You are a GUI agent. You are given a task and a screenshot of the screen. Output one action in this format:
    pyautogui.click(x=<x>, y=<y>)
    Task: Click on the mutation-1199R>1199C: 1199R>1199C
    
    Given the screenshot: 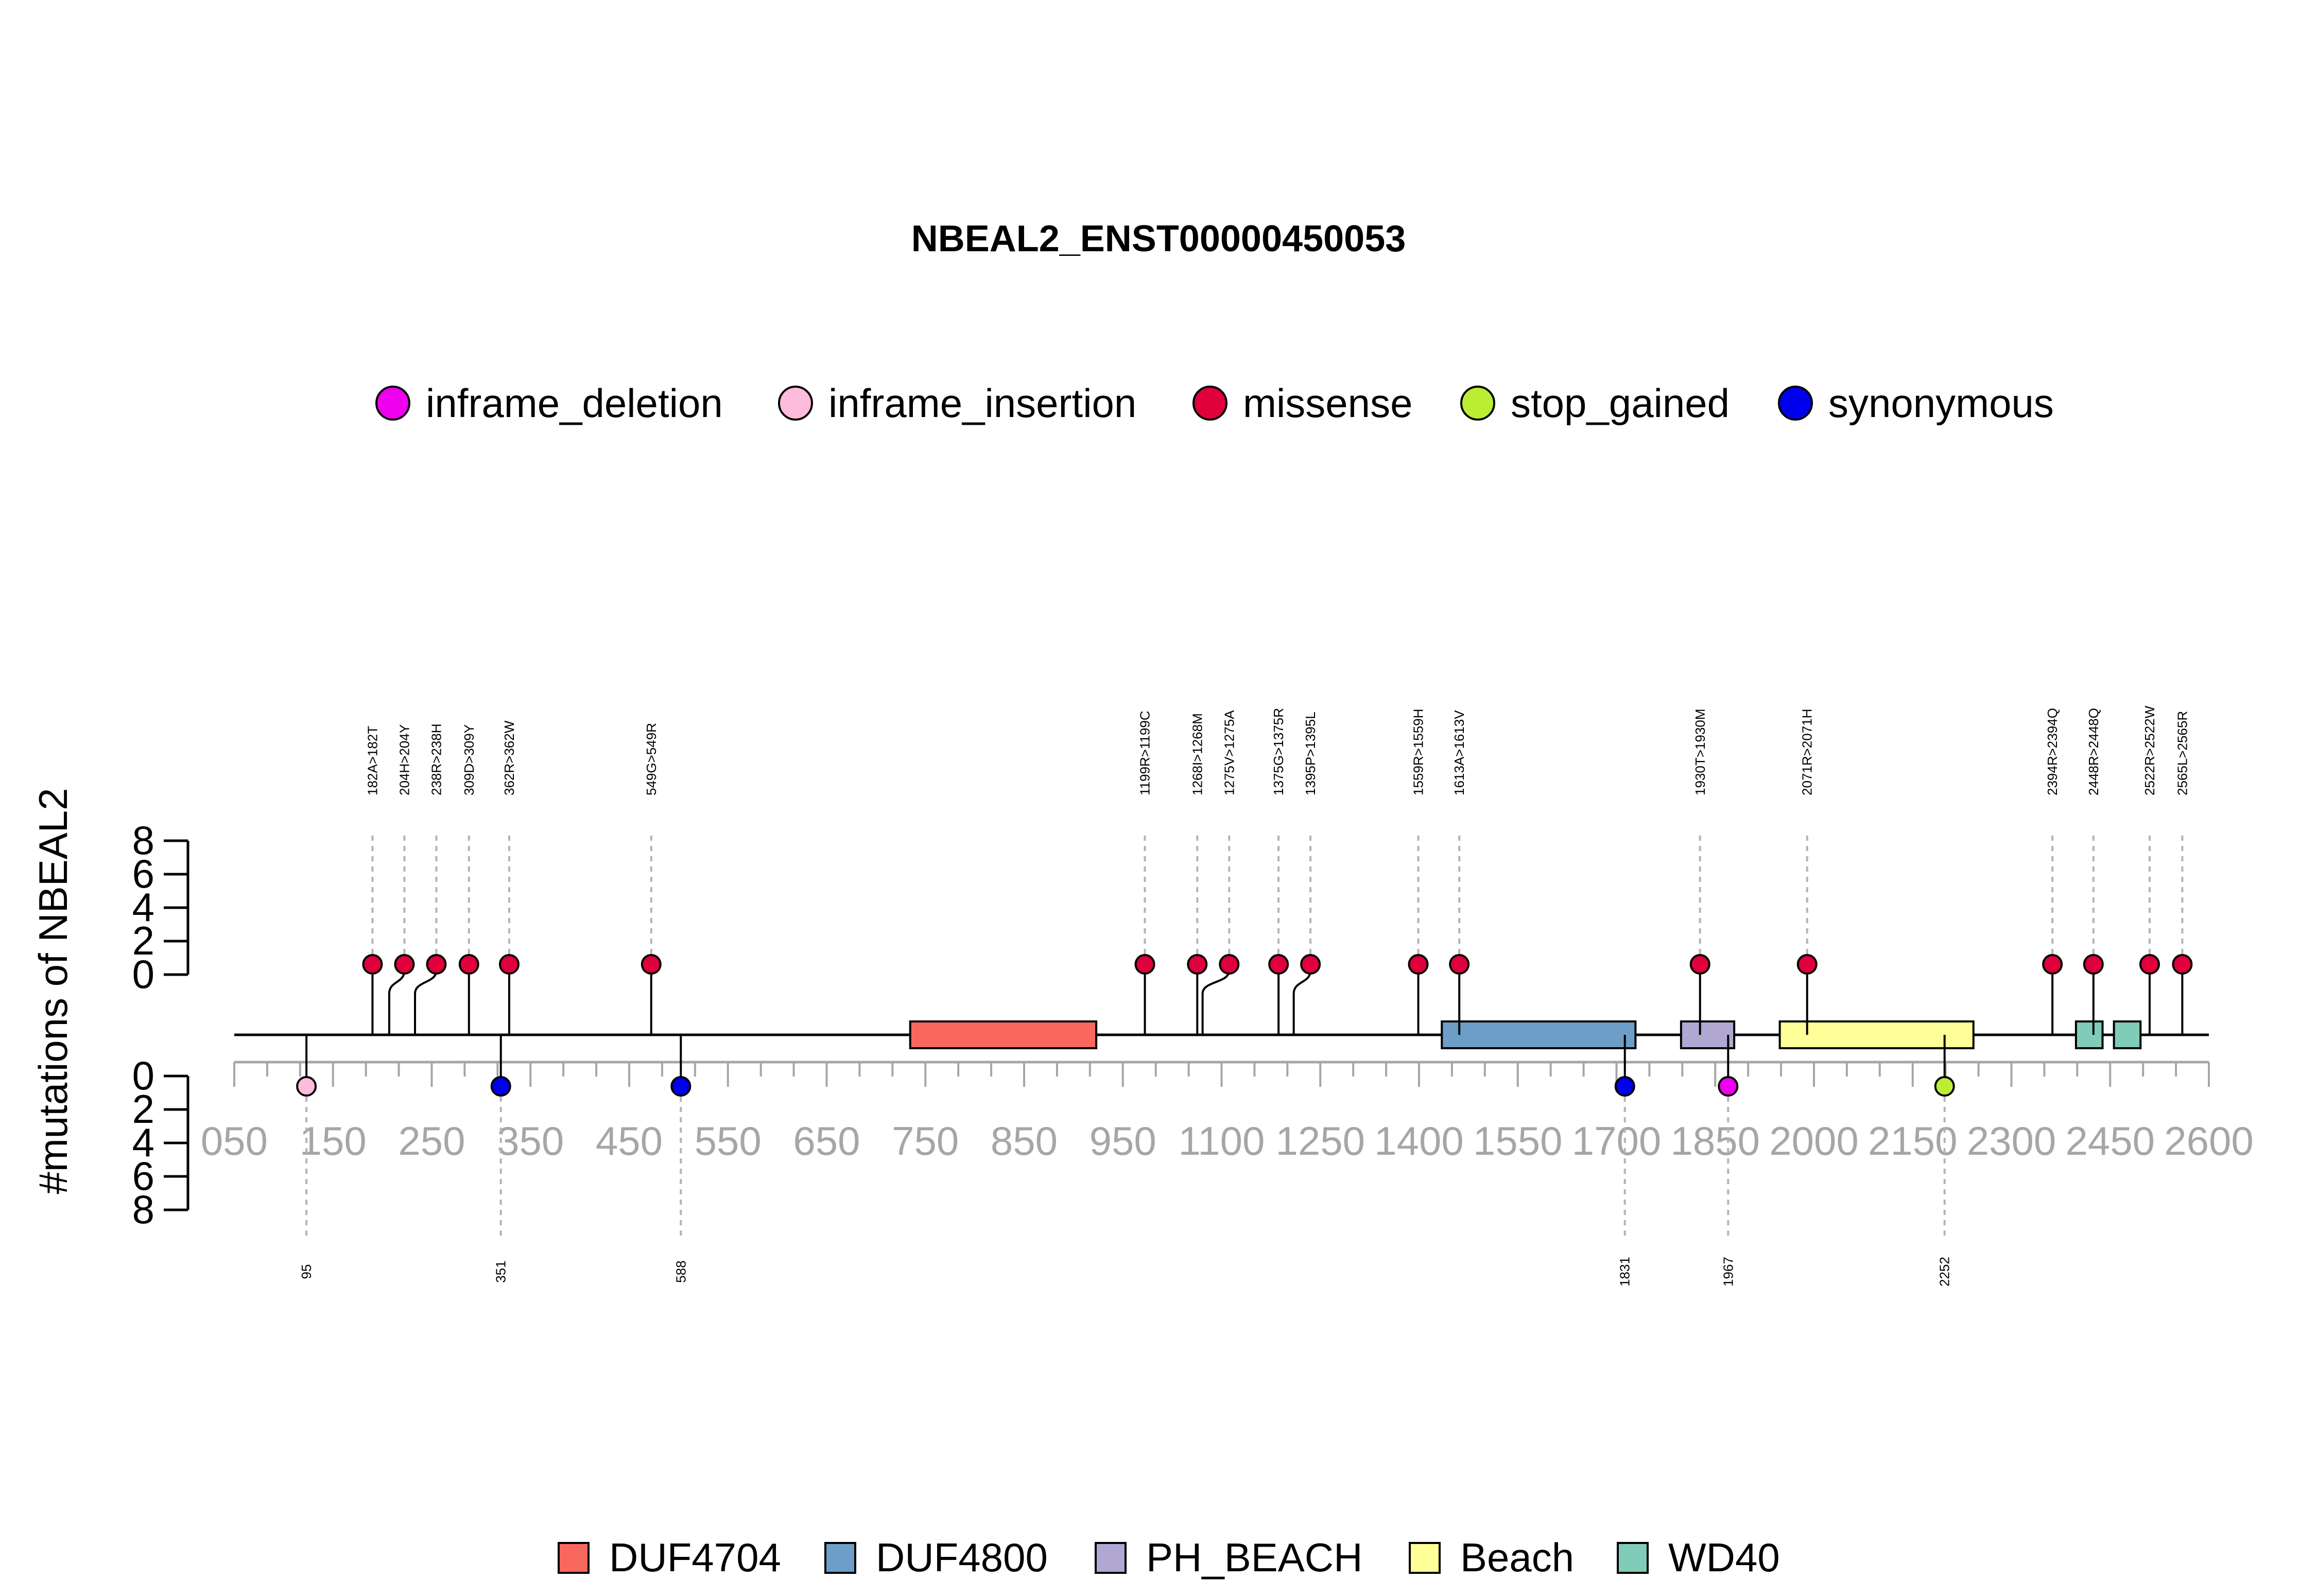 What is the action you would take?
    pyautogui.click(x=1144, y=873)
    